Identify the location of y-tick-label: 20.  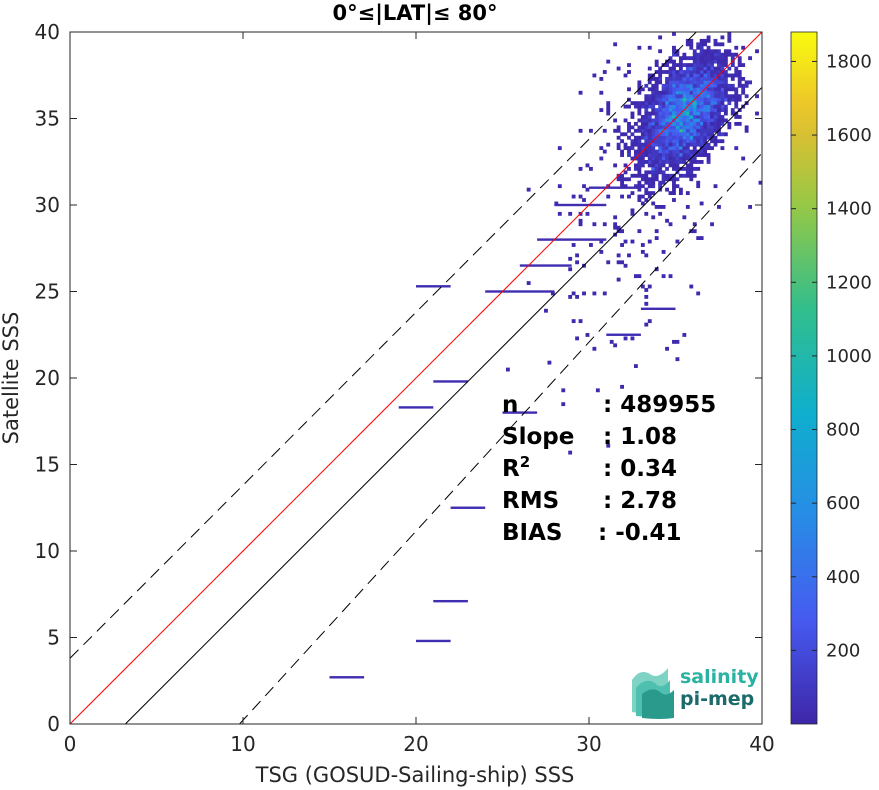
(47, 378).